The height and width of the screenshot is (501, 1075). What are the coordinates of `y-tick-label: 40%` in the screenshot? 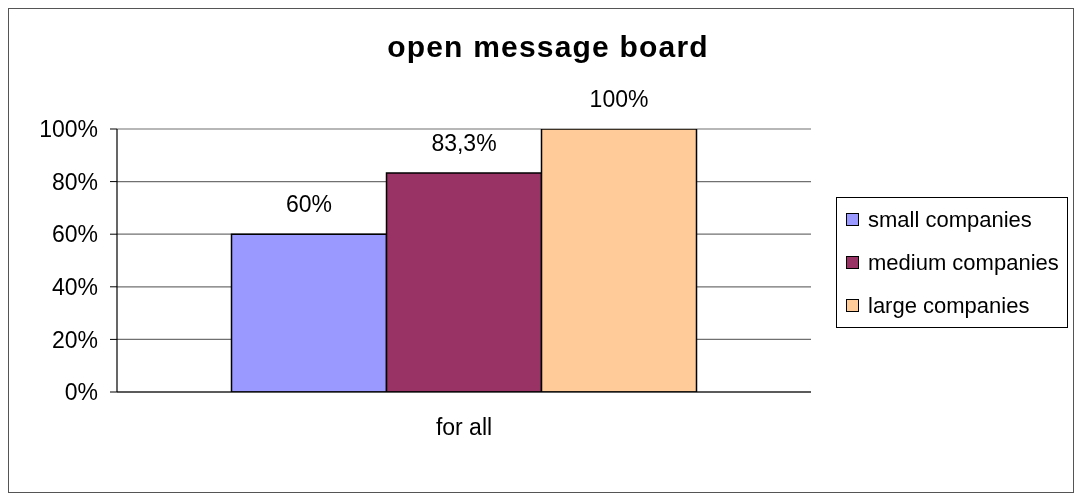 It's located at (74, 286).